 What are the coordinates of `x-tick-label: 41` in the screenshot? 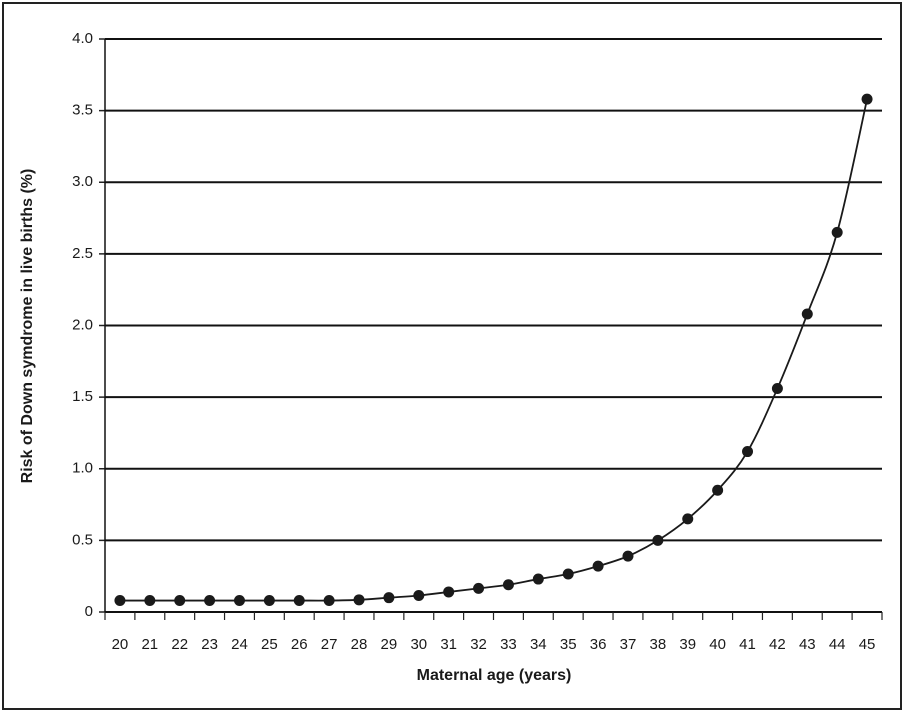 It's located at (747, 644).